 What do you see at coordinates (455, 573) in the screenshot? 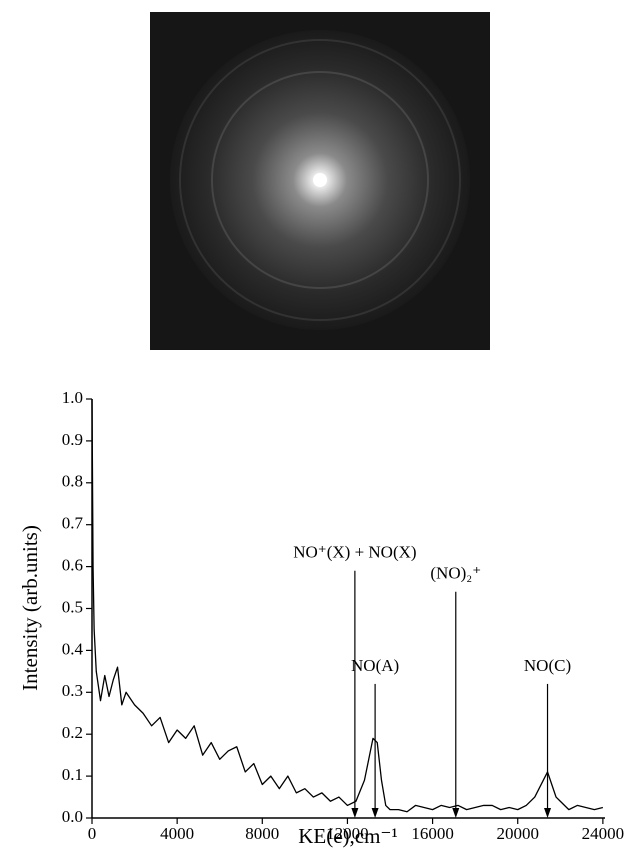
I see `annotation-label: (NO)₂⁺` at bounding box center [455, 573].